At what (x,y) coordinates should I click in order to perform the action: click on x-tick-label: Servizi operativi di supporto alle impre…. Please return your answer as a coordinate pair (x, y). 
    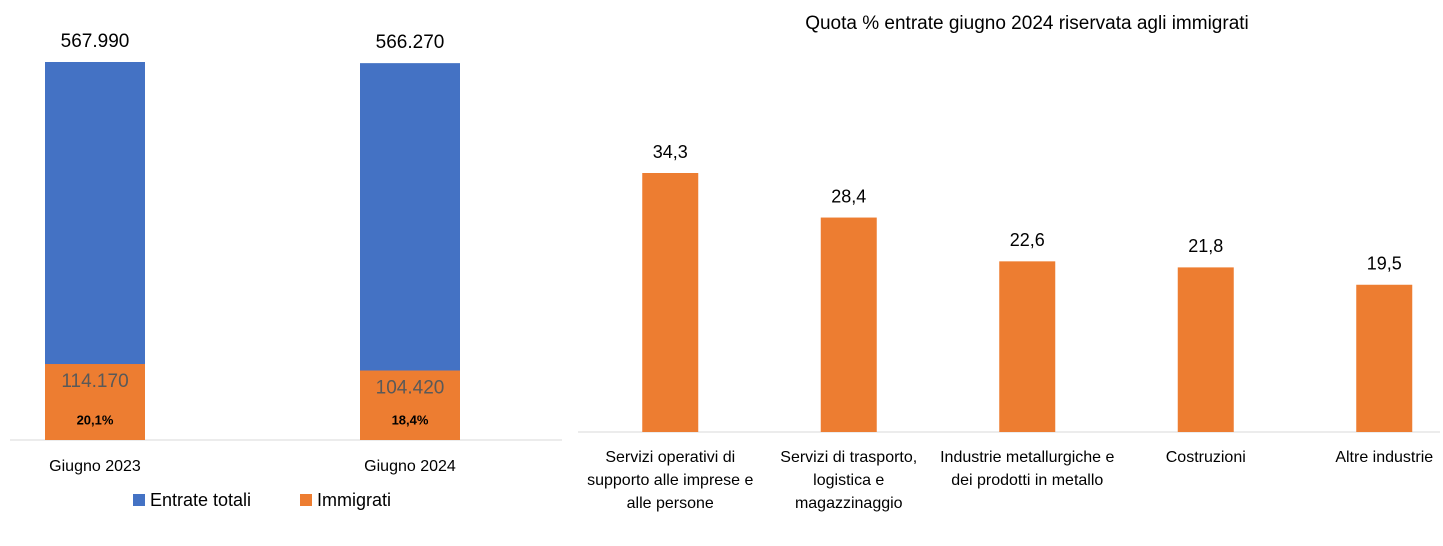
    Looking at the image, I should click on (670, 480).